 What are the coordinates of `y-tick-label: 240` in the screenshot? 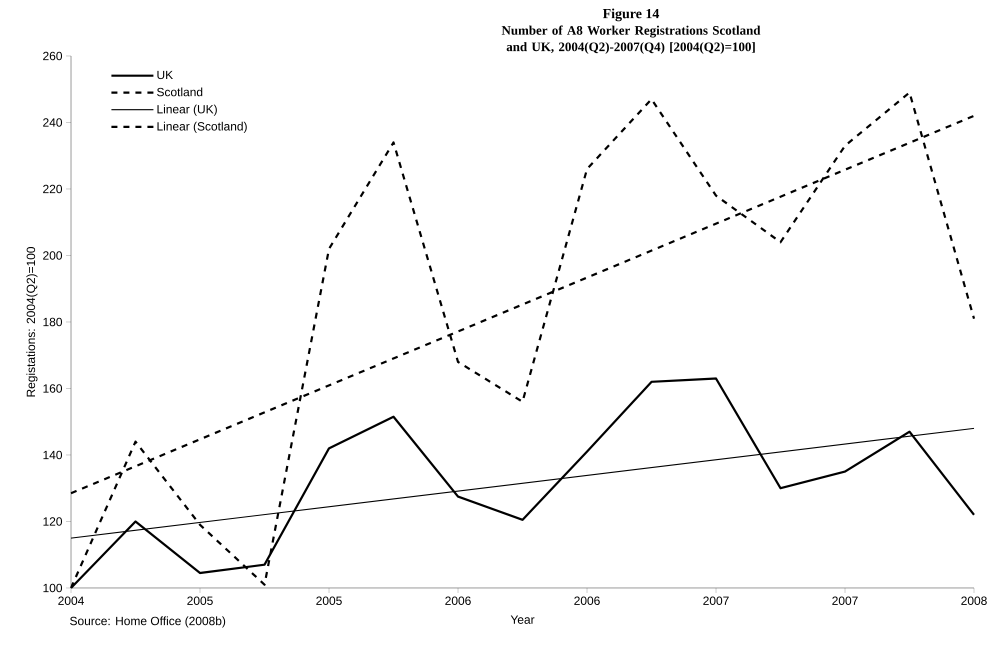 It's located at (52, 122).